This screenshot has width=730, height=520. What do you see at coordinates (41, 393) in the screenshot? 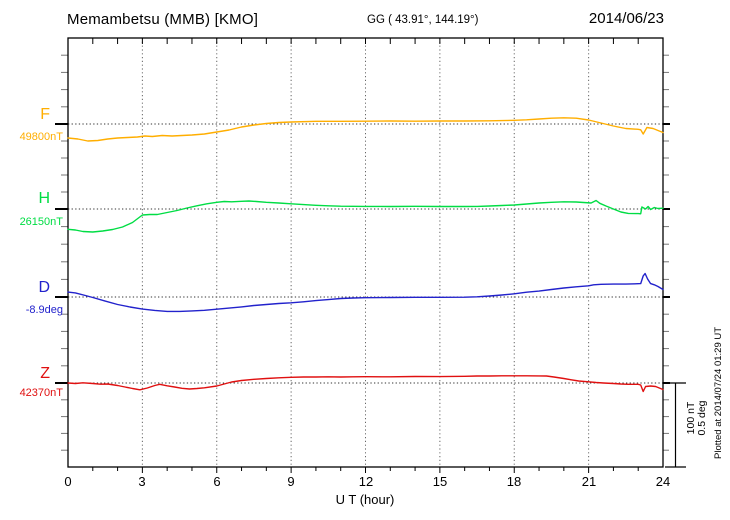
I see `channel-baseline-Z: 42370nT` at bounding box center [41, 393].